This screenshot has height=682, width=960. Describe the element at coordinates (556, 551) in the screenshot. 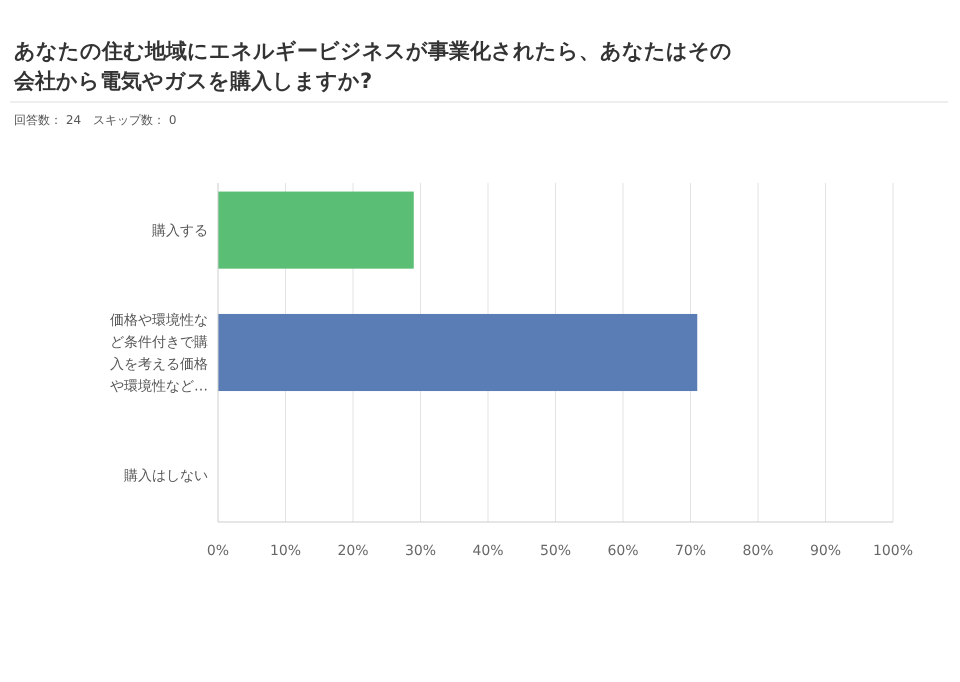

I see `x-tick-label: 50%` at that location.